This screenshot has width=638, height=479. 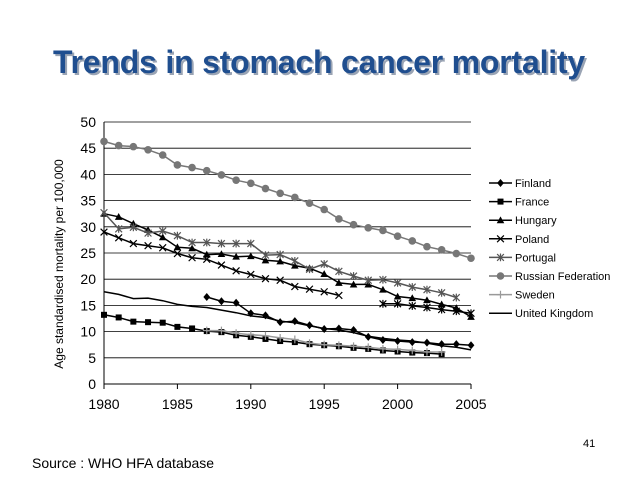 I want to click on series-portugal, so click(x=280, y=255).